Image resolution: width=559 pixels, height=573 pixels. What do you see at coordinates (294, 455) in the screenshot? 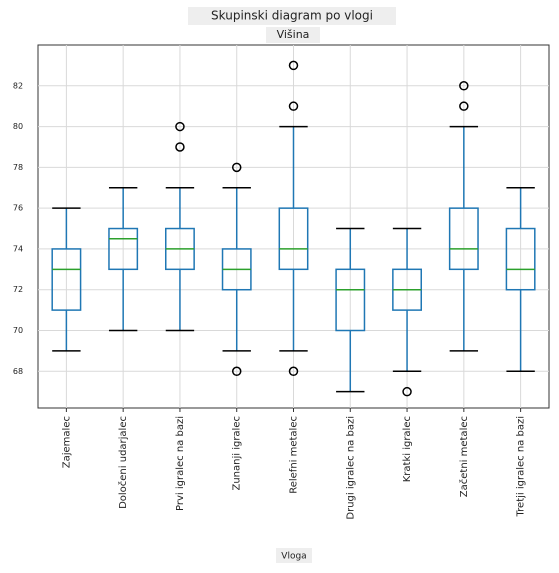
I see `x-tick-label: Relefni metalec` at bounding box center [294, 455].